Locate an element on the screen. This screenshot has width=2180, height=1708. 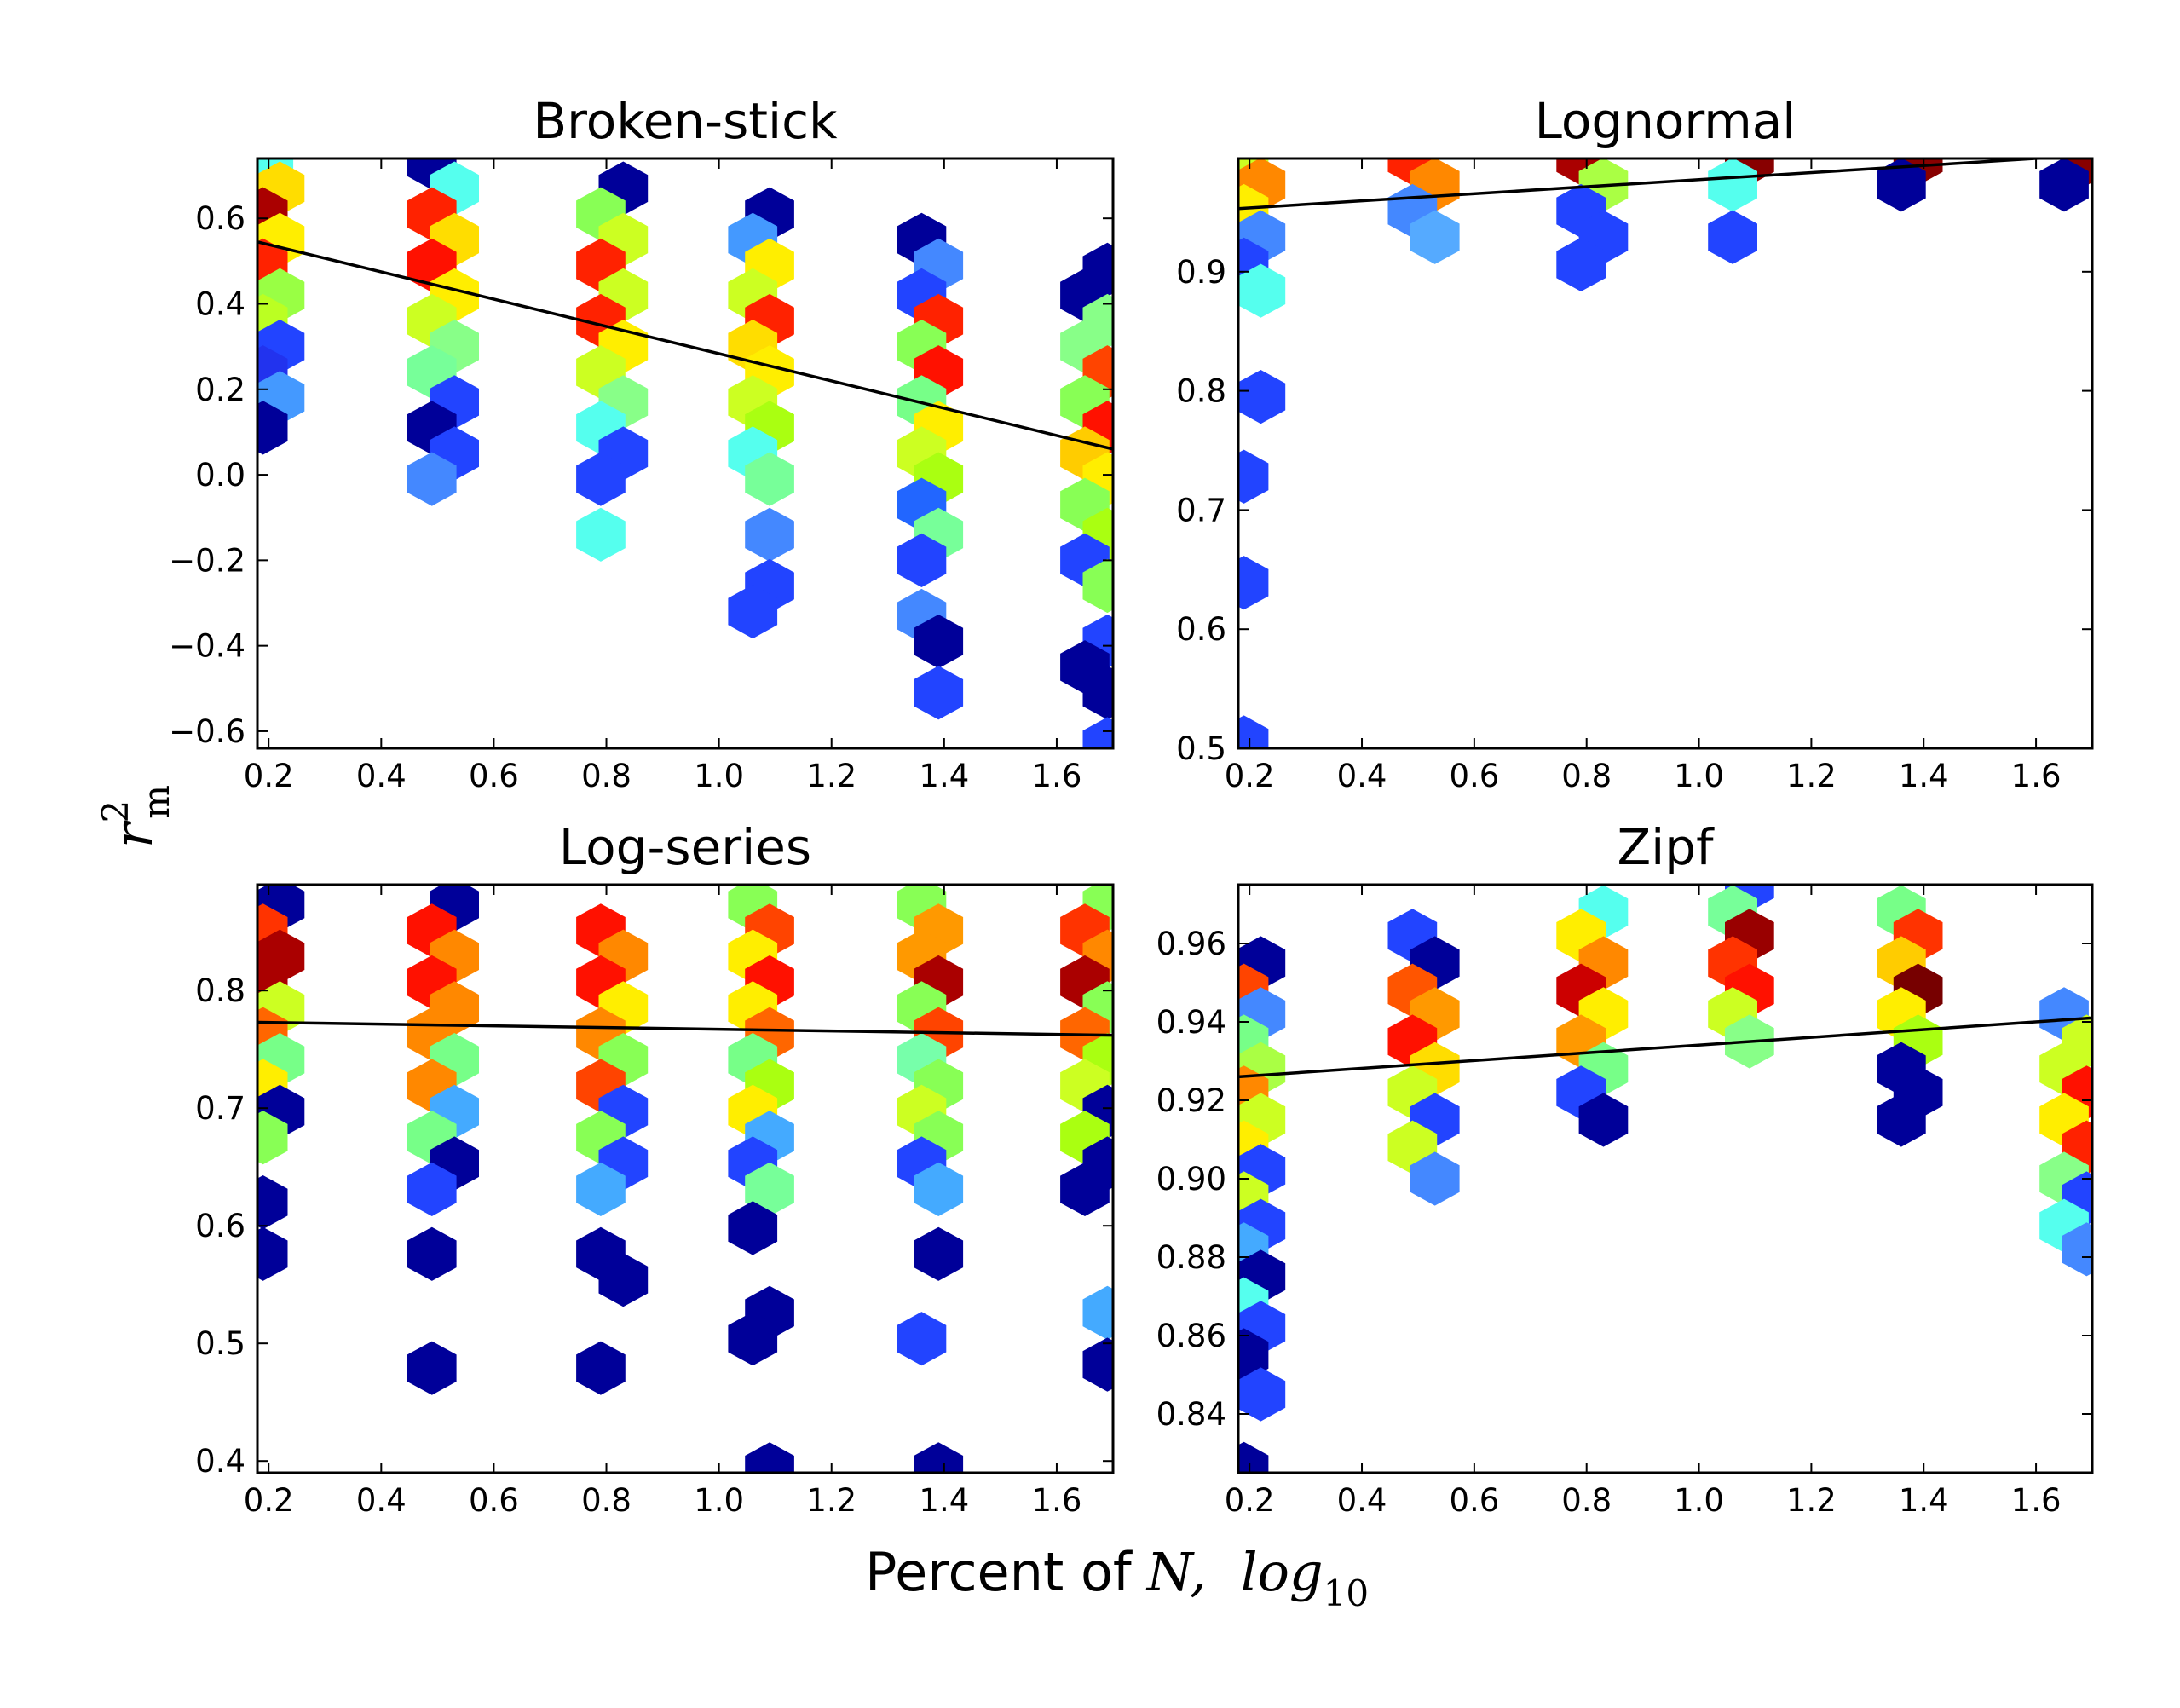
y-tick-label: 0.96 is located at coordinates (1191, 944).